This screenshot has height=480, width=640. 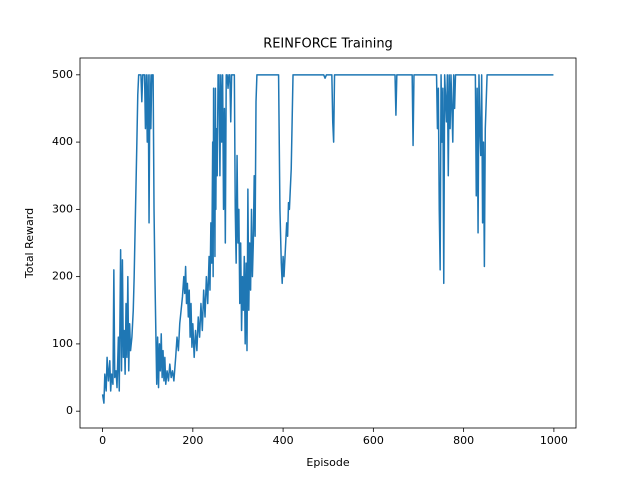 I want to click on x-axis-label: Episode, so click(x=327, y=462).